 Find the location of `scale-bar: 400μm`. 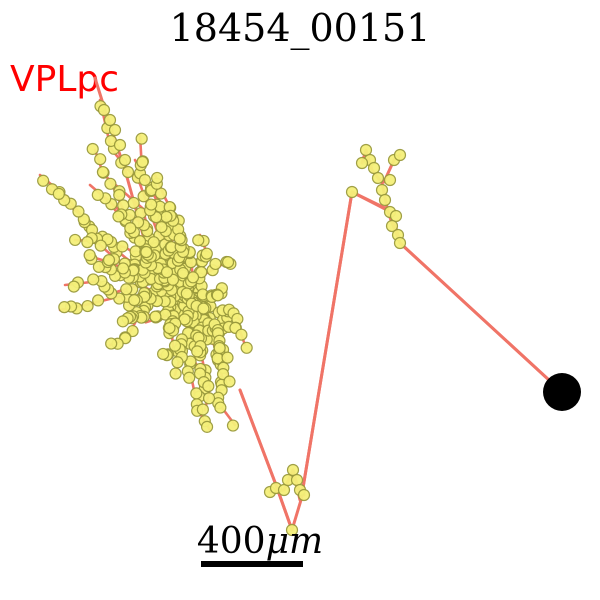

scale-bar: 400μm is located at coordinates (260, 544).